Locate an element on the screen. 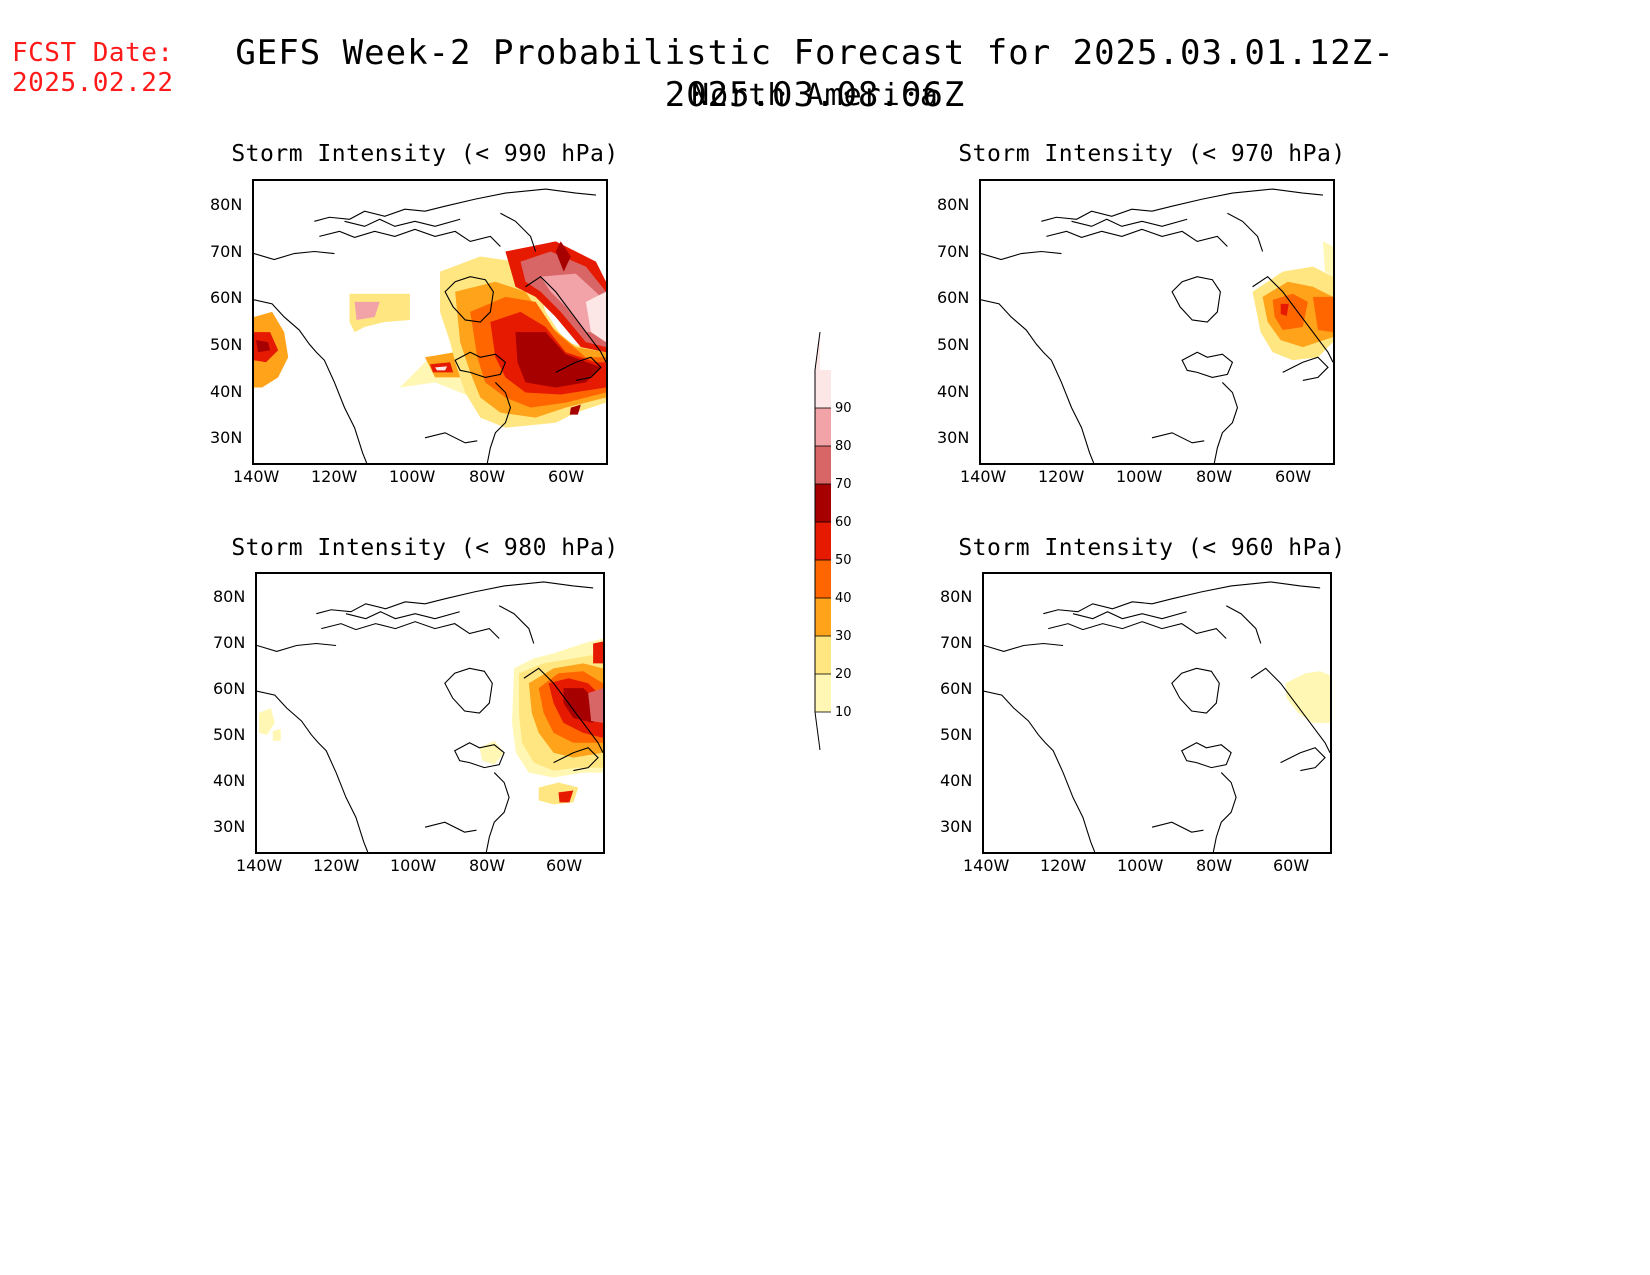  colorbar-label: 90 is located at coordinates (843, 408).